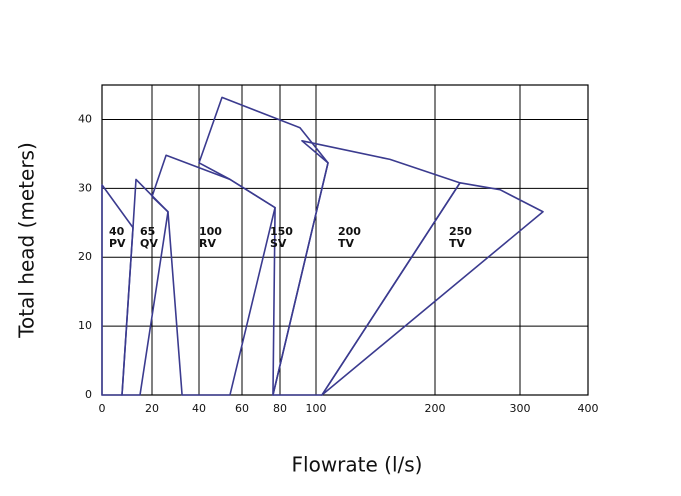  I want to click on region-label: 200, so click(349, 231).